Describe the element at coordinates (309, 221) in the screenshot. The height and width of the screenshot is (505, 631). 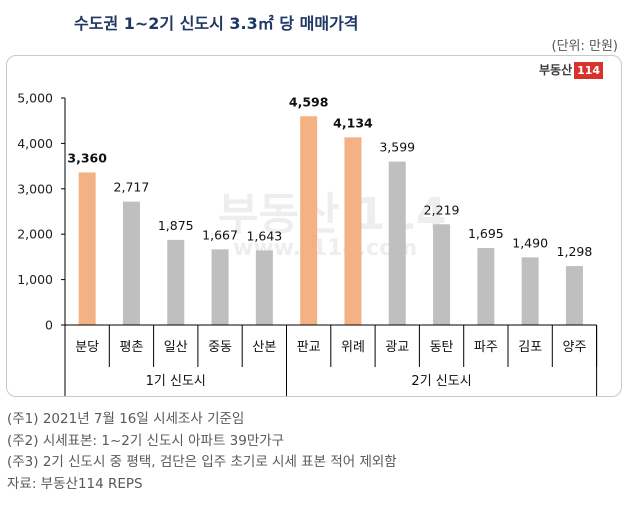
I see `bar-판교` at that location.